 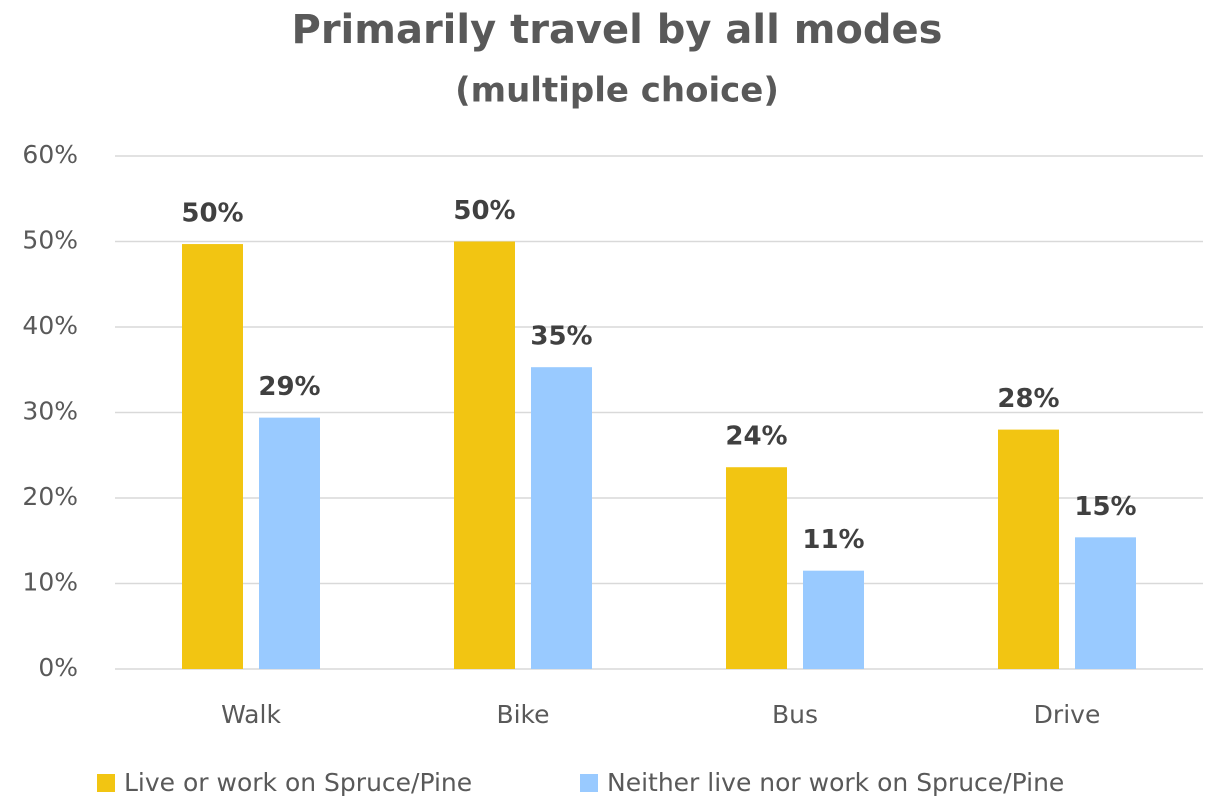 I want to click on x-tick-label: Drive, so click(x=1067, y=714).